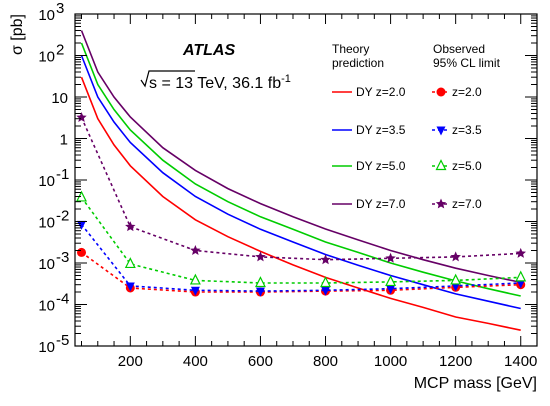 This screenshot has width=550, height=406. Describe the element at coordinates (60, 50) in the screenshot. I see `y-tick-exponent: 2` at that location.